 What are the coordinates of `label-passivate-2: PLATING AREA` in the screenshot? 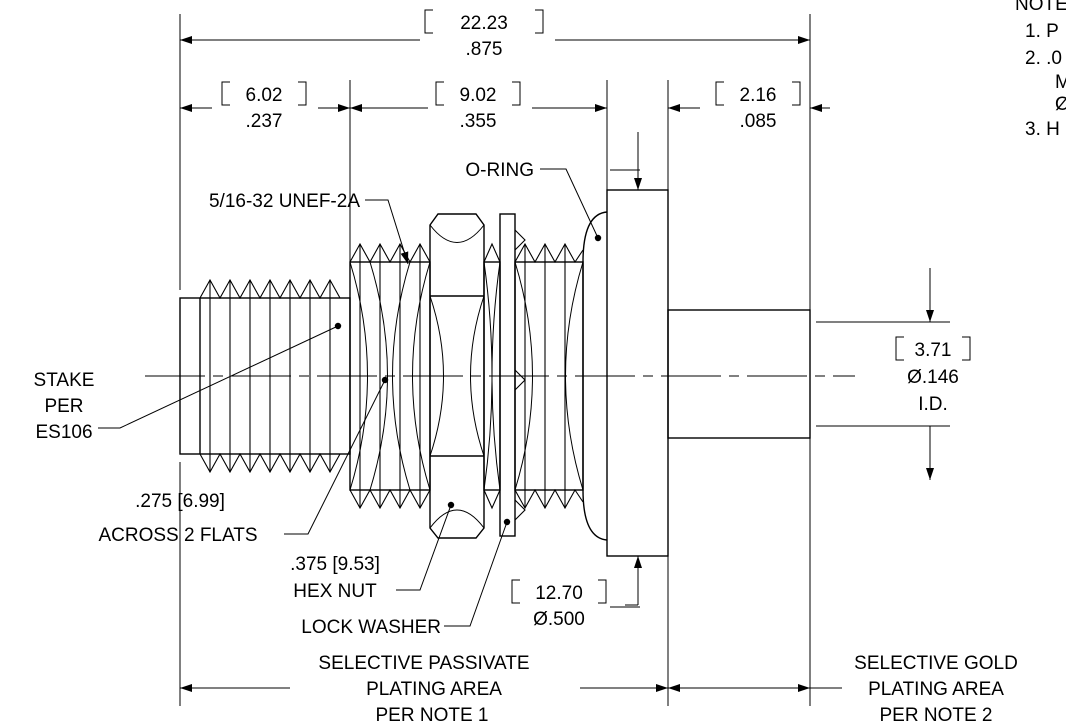 It's located at (434, 689).